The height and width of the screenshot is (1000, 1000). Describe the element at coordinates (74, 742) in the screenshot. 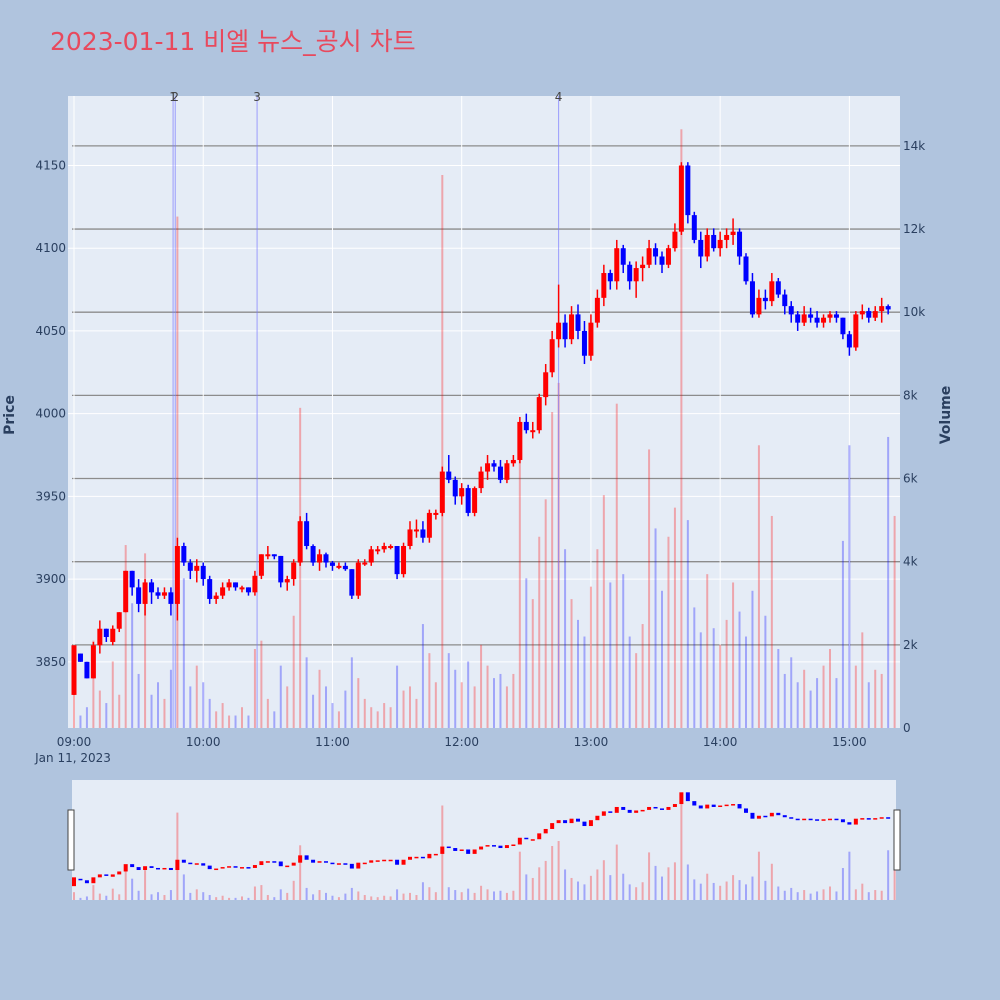

I see `x-tick-label: 09:00` at that location.